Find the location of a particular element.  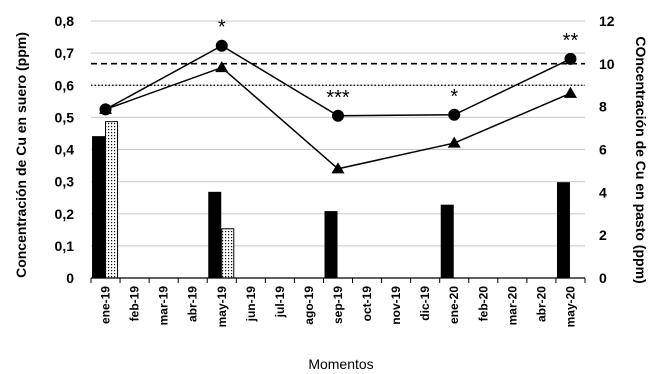

x-tick-label: ene-19 is located at coordinates (106, 305).